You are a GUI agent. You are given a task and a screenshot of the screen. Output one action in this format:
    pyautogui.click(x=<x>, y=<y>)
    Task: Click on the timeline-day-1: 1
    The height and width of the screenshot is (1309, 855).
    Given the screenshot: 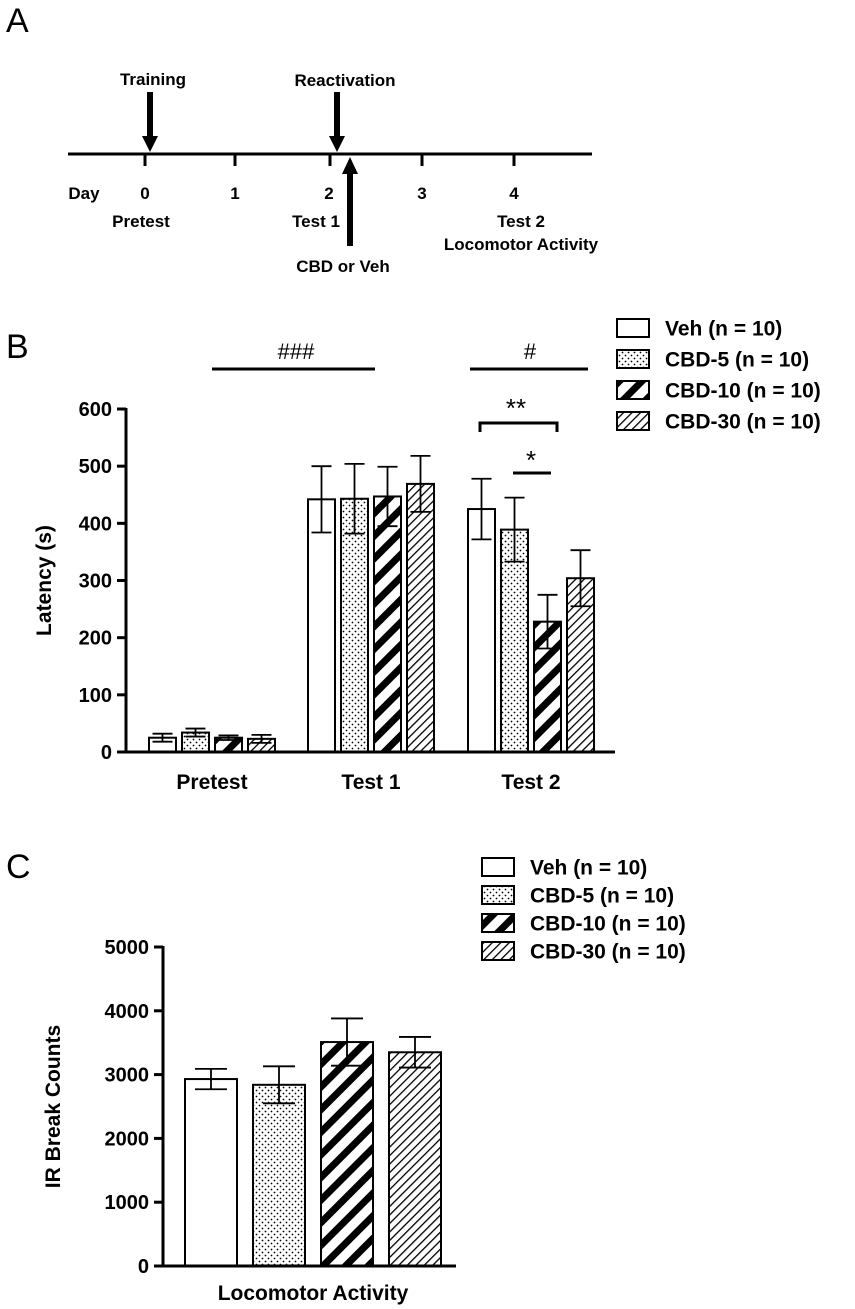 What is the action you would take?
    pyautogui.click(x=234, y=193)
    